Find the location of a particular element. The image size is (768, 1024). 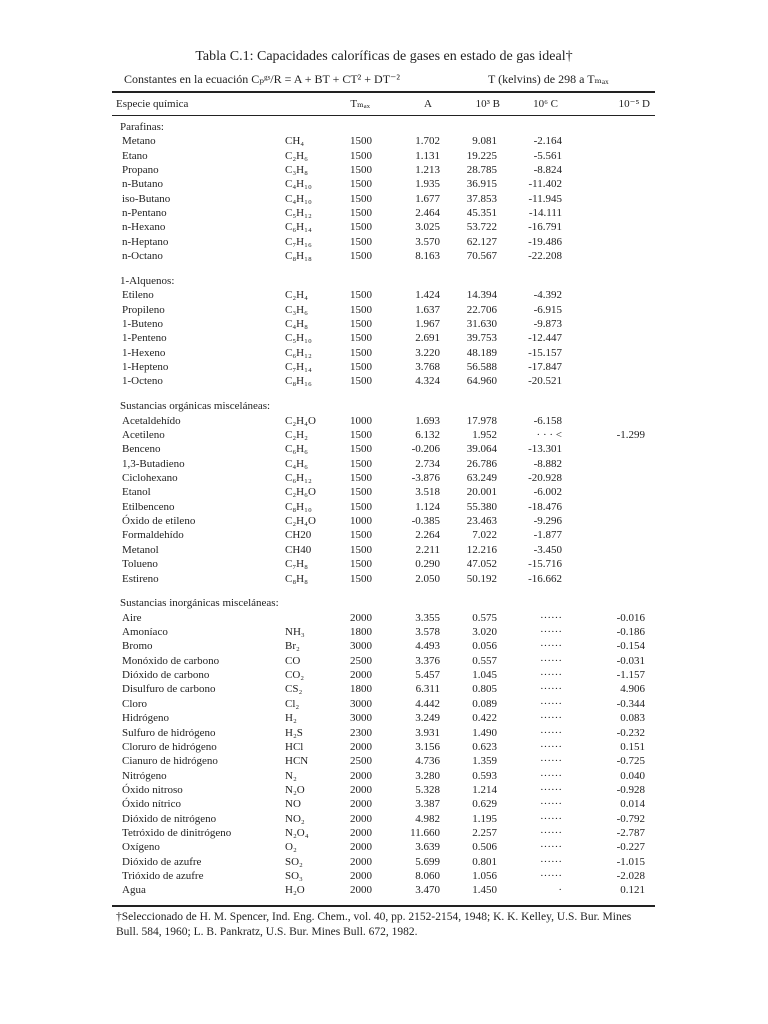

cell-b: 53.722 is located at coordinates (481, 227).